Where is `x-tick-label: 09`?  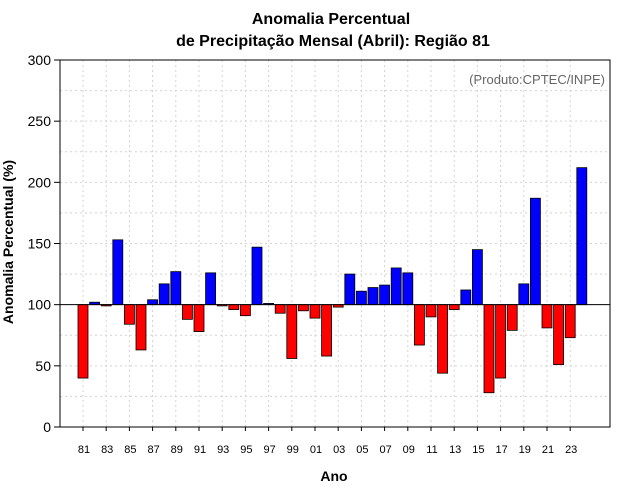 x-tick-label: 09 is located at coordinates (409, 450).